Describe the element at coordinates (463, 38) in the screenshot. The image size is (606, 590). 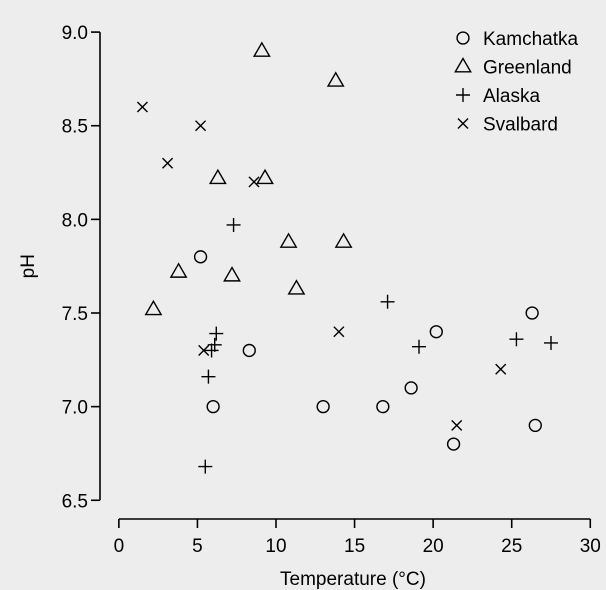
I see `legend-marker-kamchatka` at that location.